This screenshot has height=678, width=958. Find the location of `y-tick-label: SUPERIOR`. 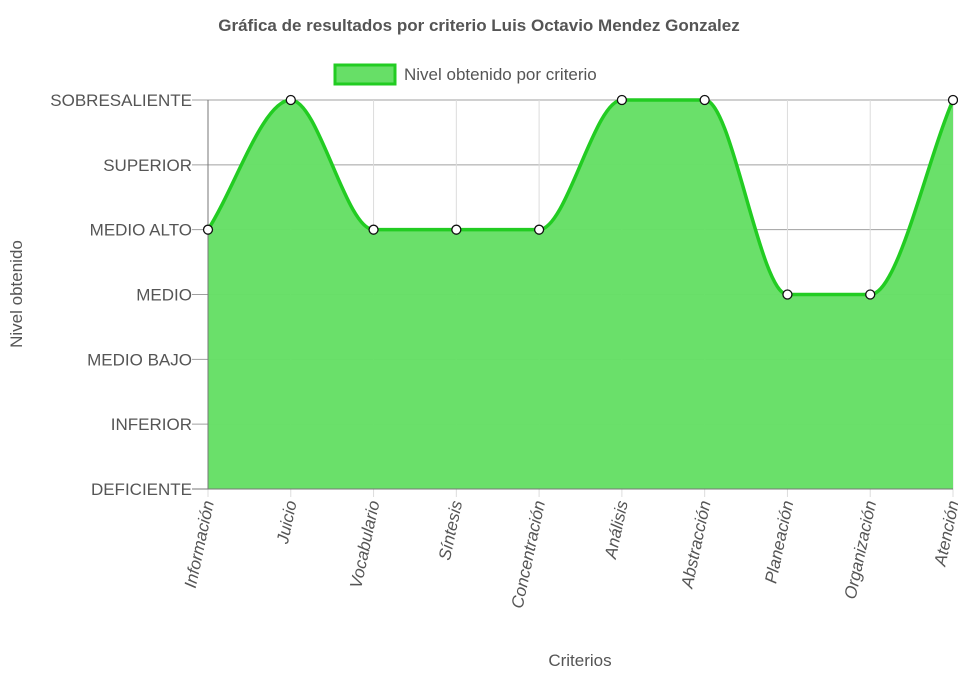

y-tick-label: SUPERIOR is located at coordinates (147, 165).